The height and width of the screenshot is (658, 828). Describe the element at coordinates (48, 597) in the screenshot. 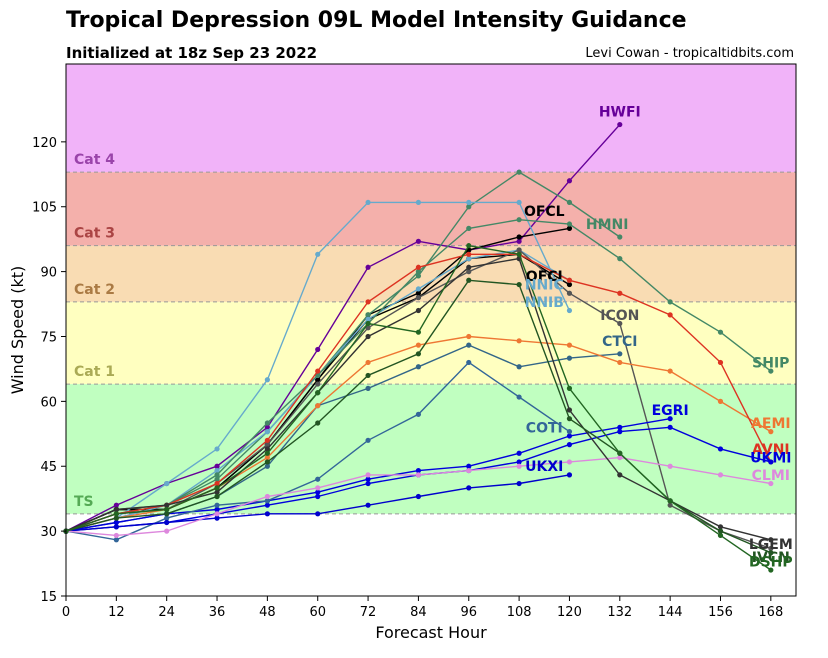

I see `y-tick-label: 15` at that location.